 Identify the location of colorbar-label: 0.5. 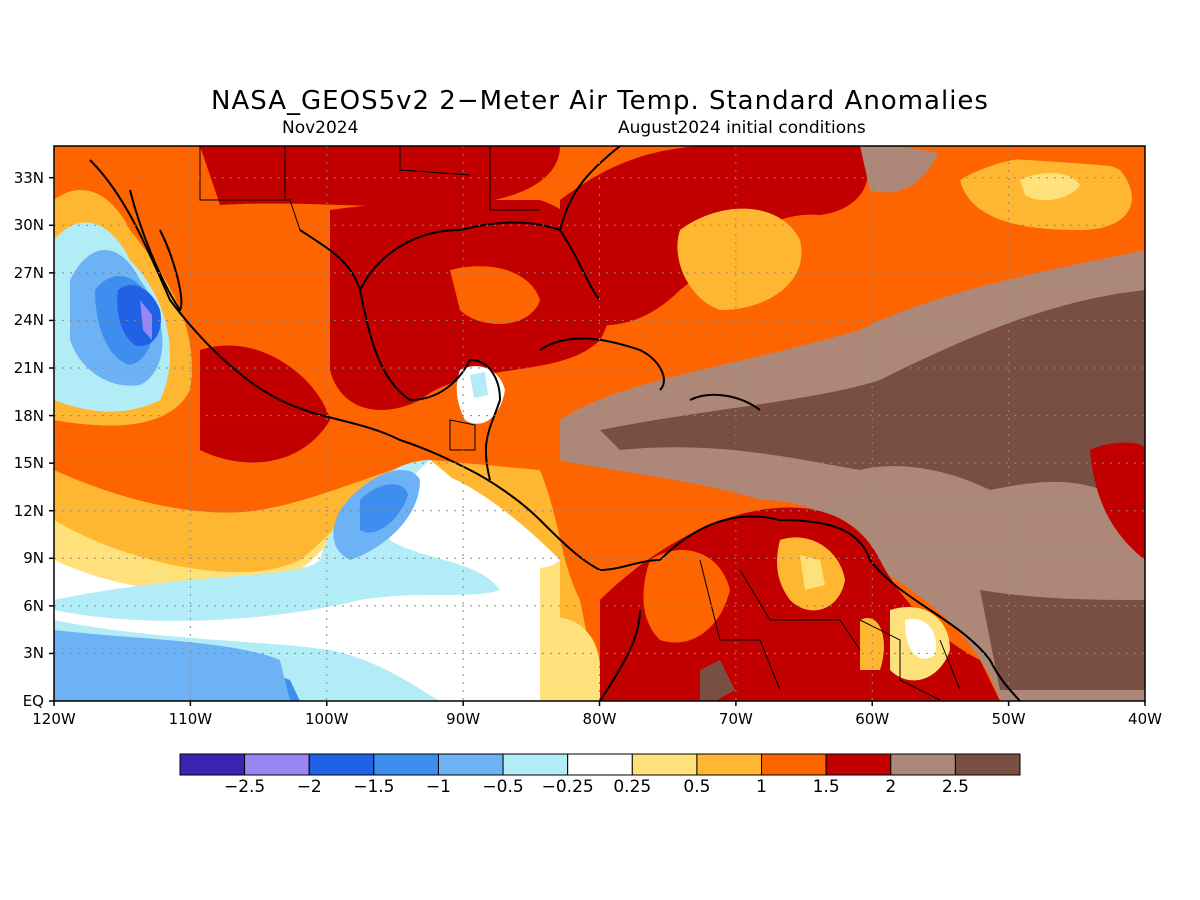
(697, 787).